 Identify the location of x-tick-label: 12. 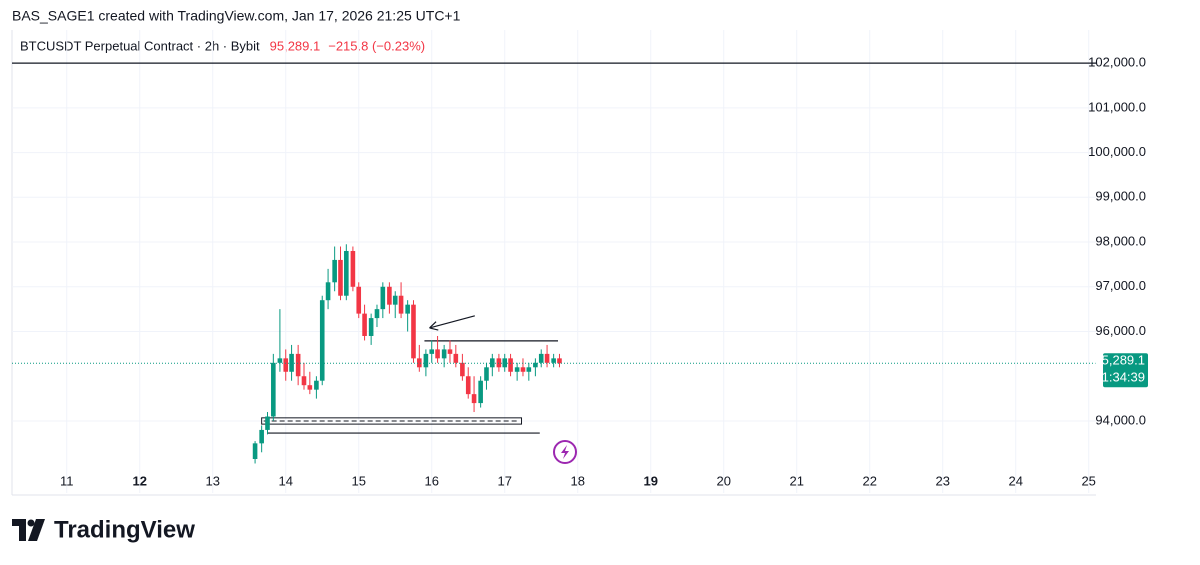
(140, 480).